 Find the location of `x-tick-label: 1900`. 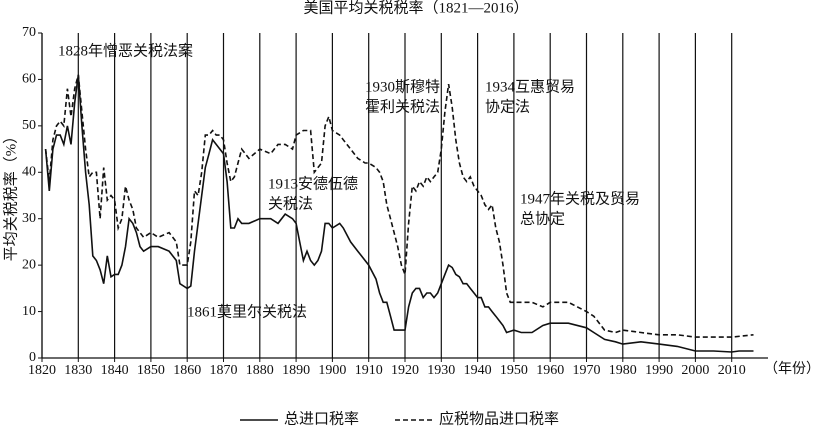

x-tick-label: 1900 is located at coordinates (332, 370).